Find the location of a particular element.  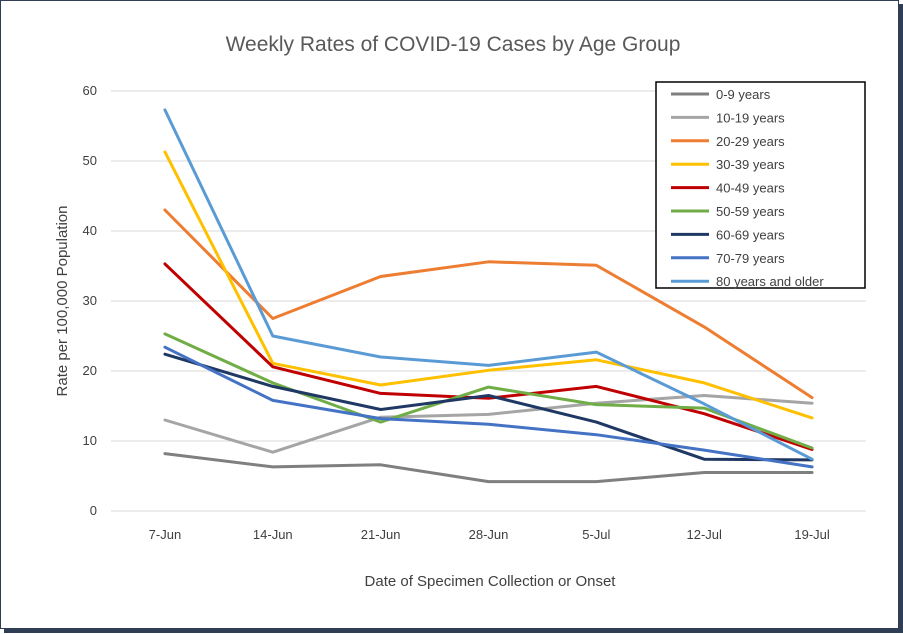

x-tick-label: 7-Jun is located at coordinates (165, 534).